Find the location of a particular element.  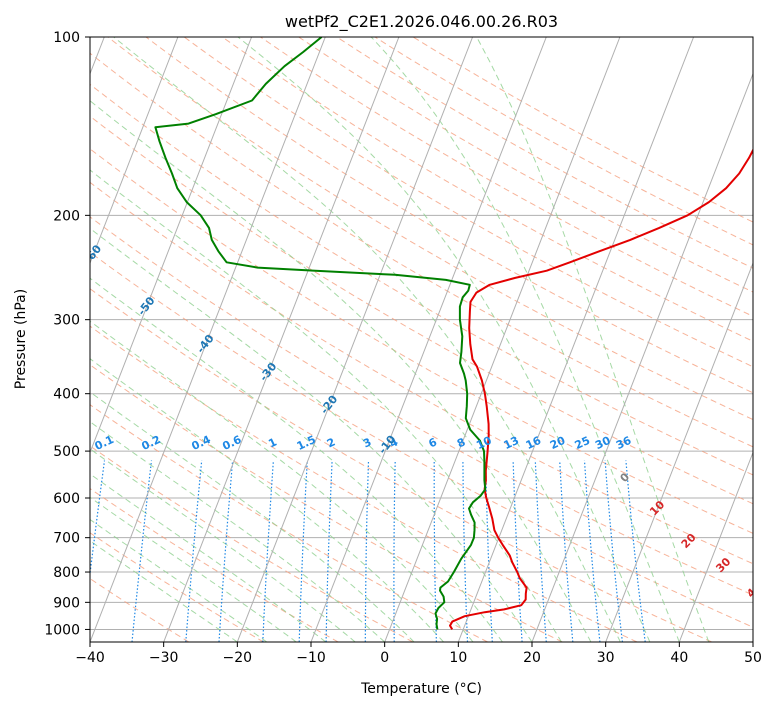

x-tick-label: 50 is located at coordinates (753, 658).